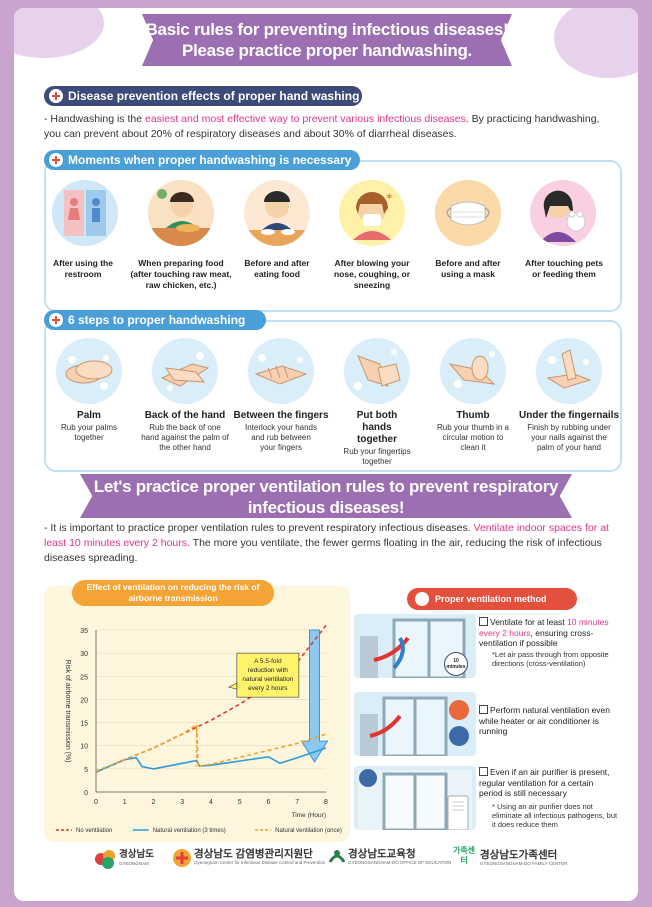  What do you see at coordinates (468, 268) in the screenshot?
I see `moment-caption-mask: Before and after using a mask` at bounding box center [468, 268].